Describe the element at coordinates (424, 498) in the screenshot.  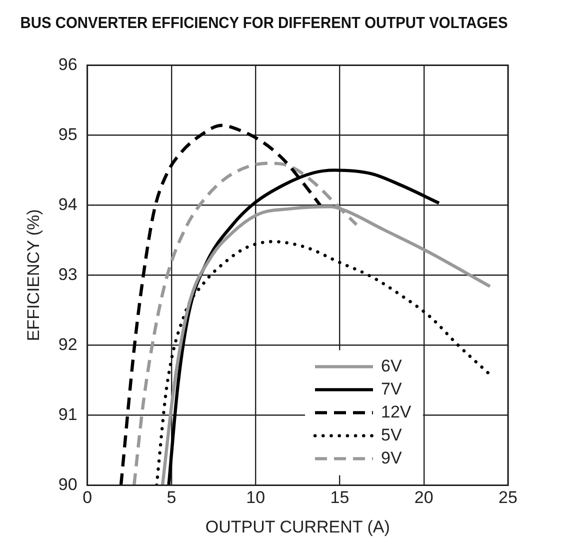
I see `x-tick-label: 20` at that location.